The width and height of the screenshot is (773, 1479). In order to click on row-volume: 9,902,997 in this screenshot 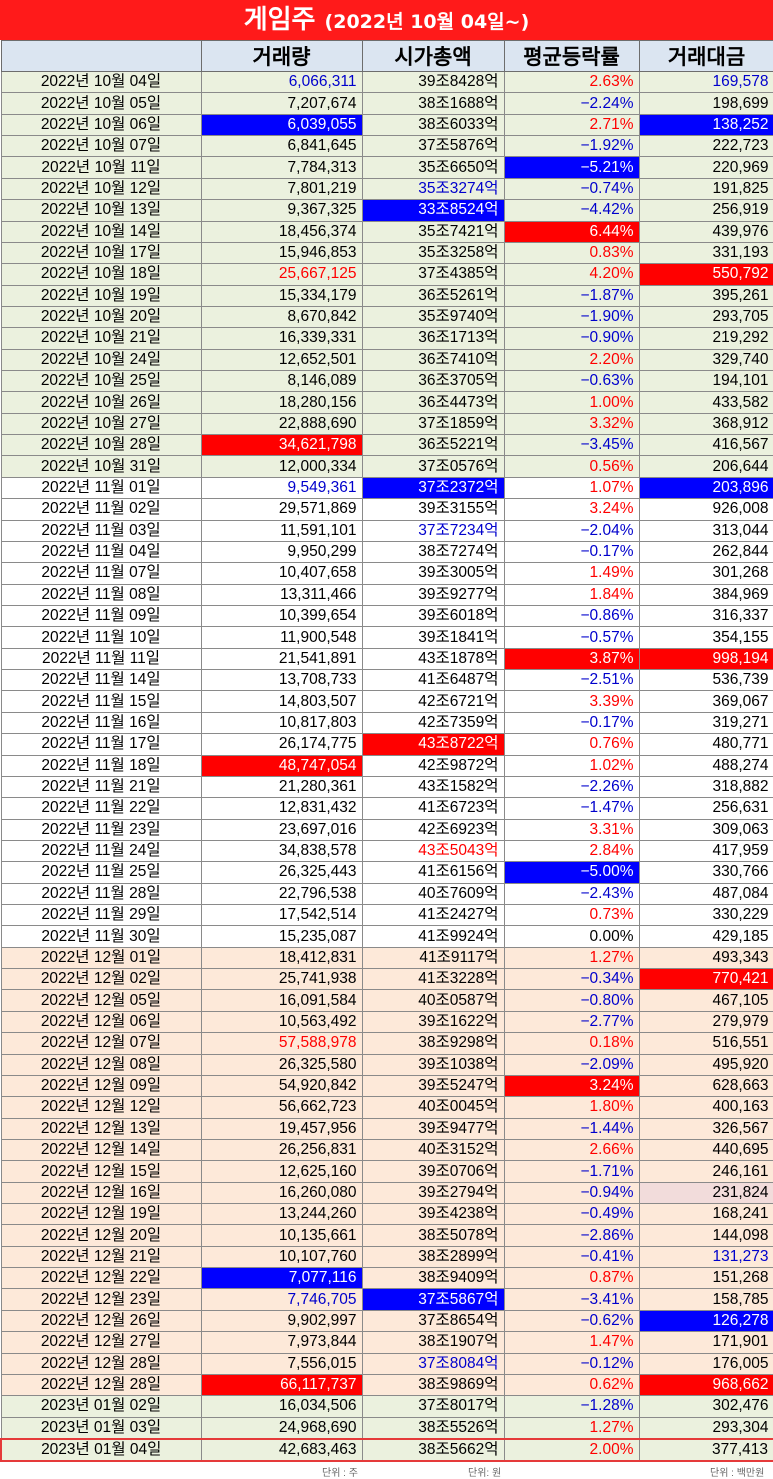, I will do `click(281, 1321)`.